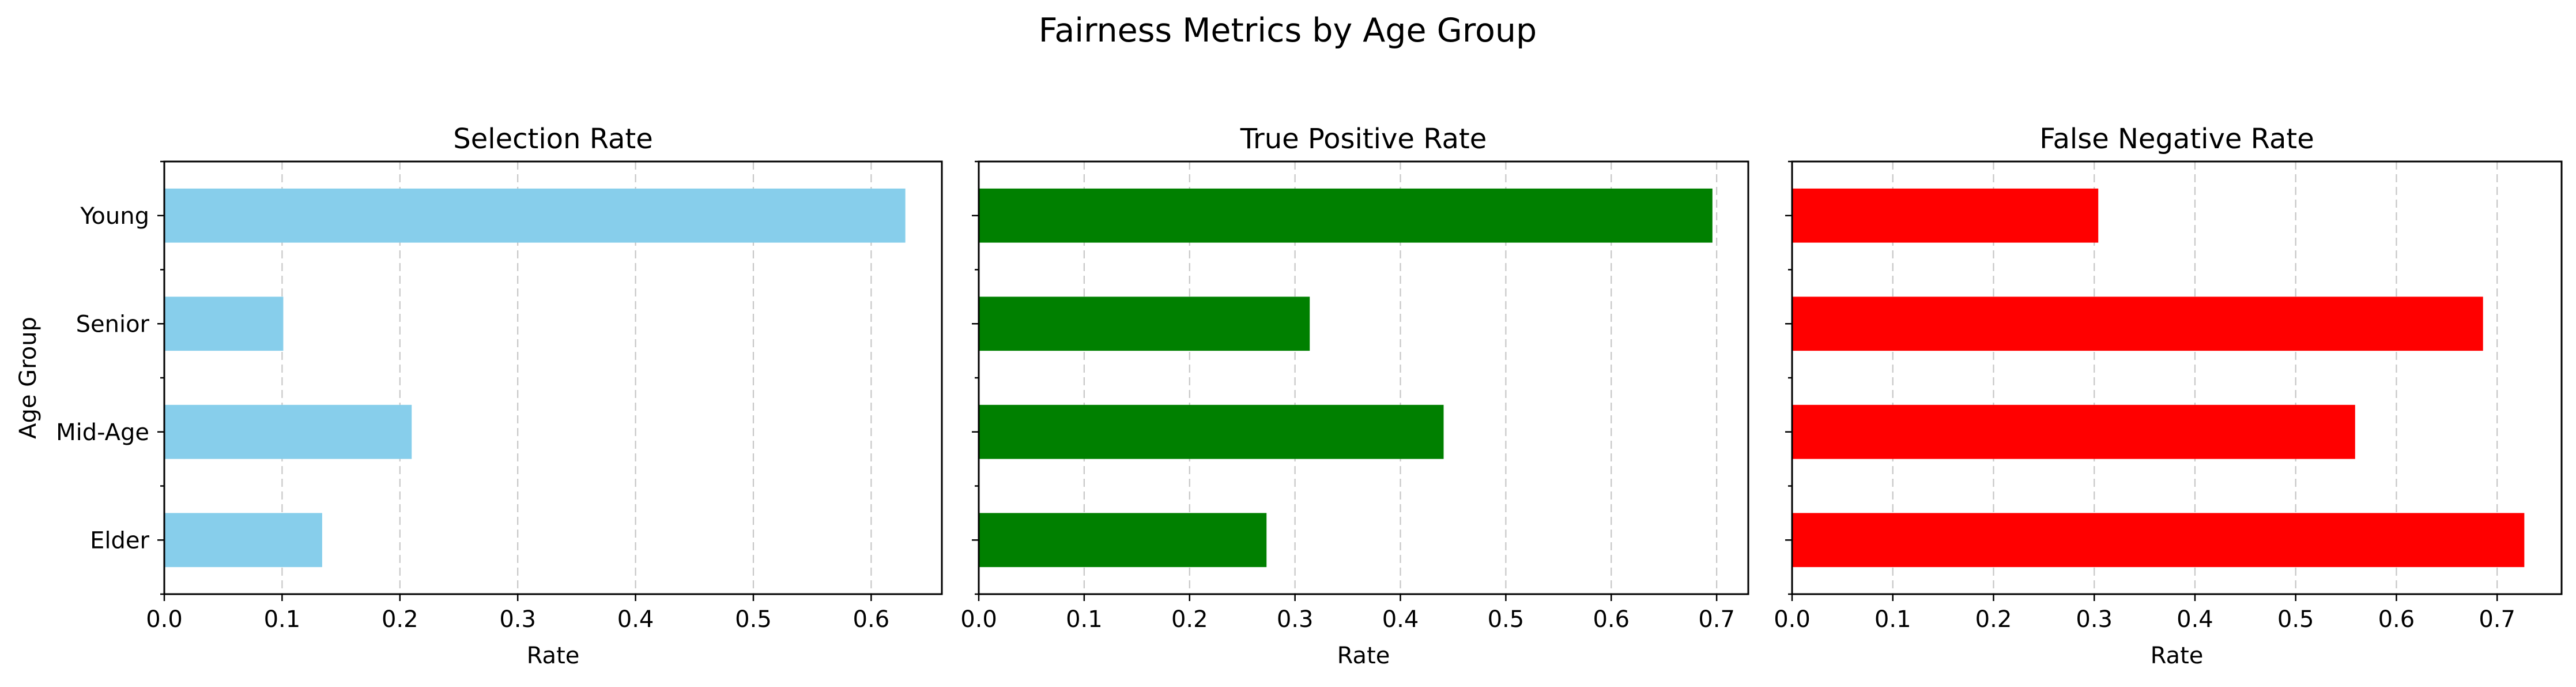 This screenshot has width=2576, height=687. I want to click on y-tick-label: Young, so click(114, 216).